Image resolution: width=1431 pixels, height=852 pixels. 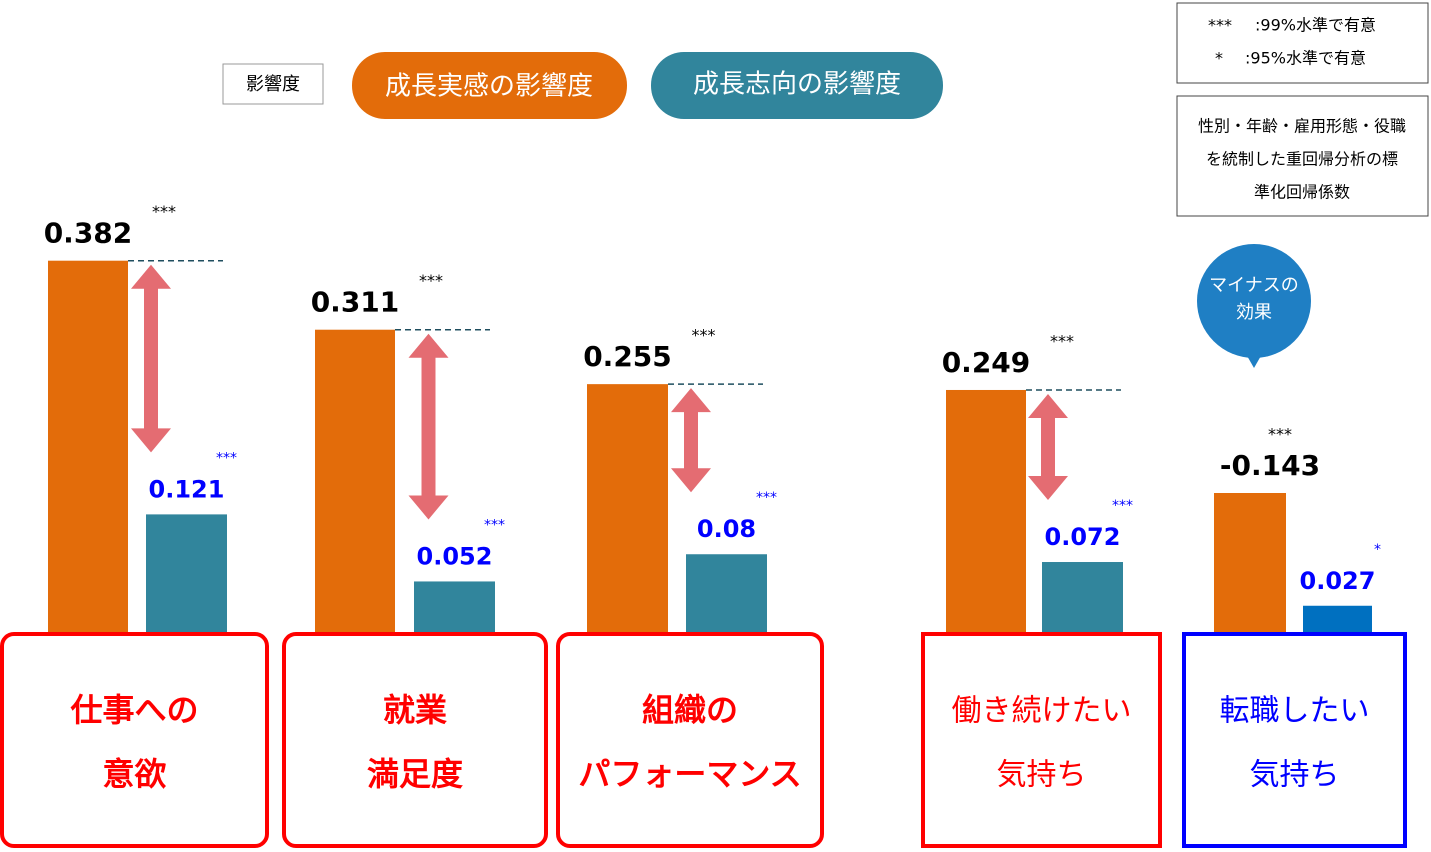 What do you see at coordinates (1042, 711) in the screenshot?
I see `category-label: 働き続けたい` at bounding box center [1042, 711].